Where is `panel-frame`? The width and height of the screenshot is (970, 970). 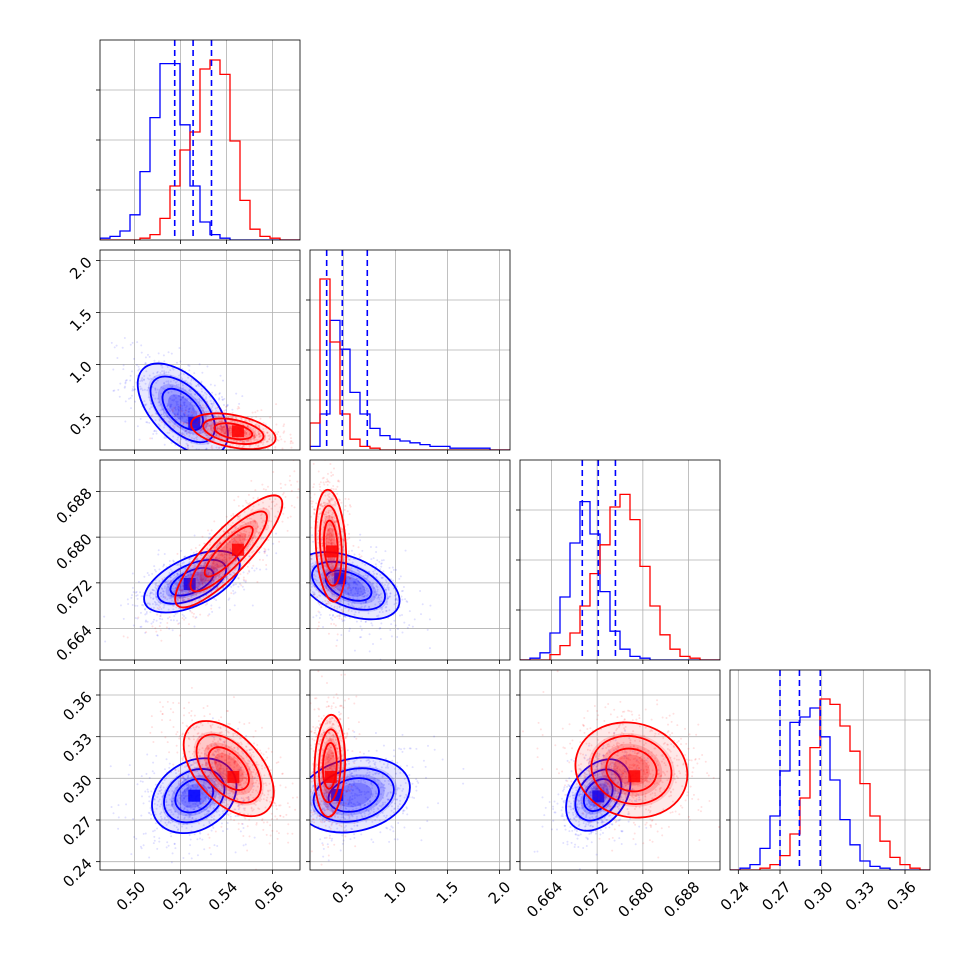
panel-frame is located at coordinates (200, 350).